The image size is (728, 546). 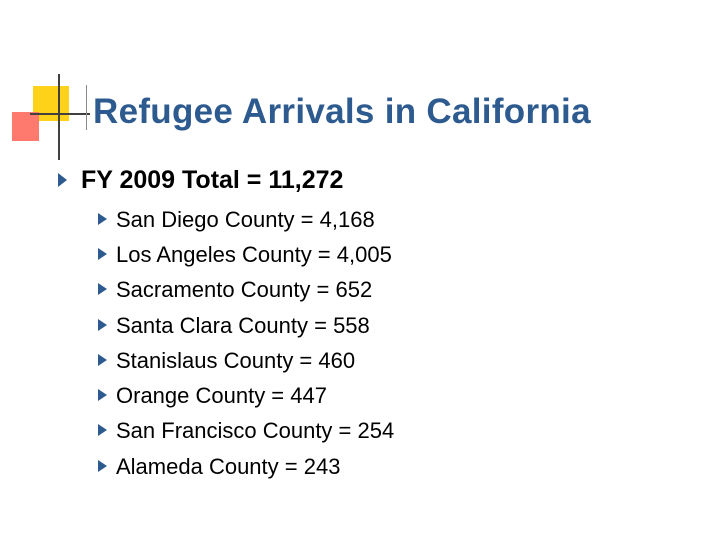 What do you see at coordinates (236, 360) in the screenshot?
I see `county-text: Stanislaus County = 460` at bounding box center [236, 360].